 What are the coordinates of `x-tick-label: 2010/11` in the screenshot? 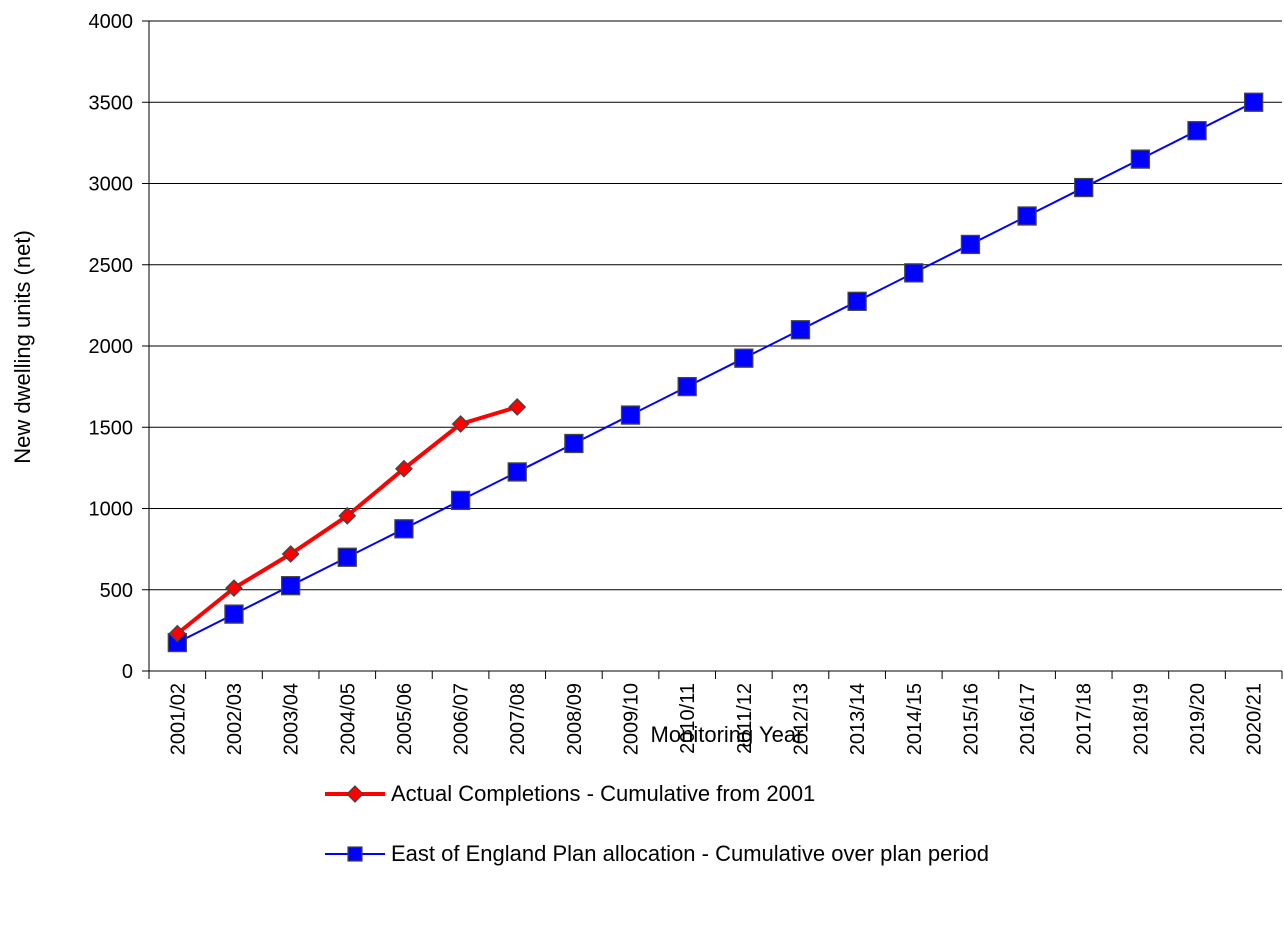 It's located at (688, 718).